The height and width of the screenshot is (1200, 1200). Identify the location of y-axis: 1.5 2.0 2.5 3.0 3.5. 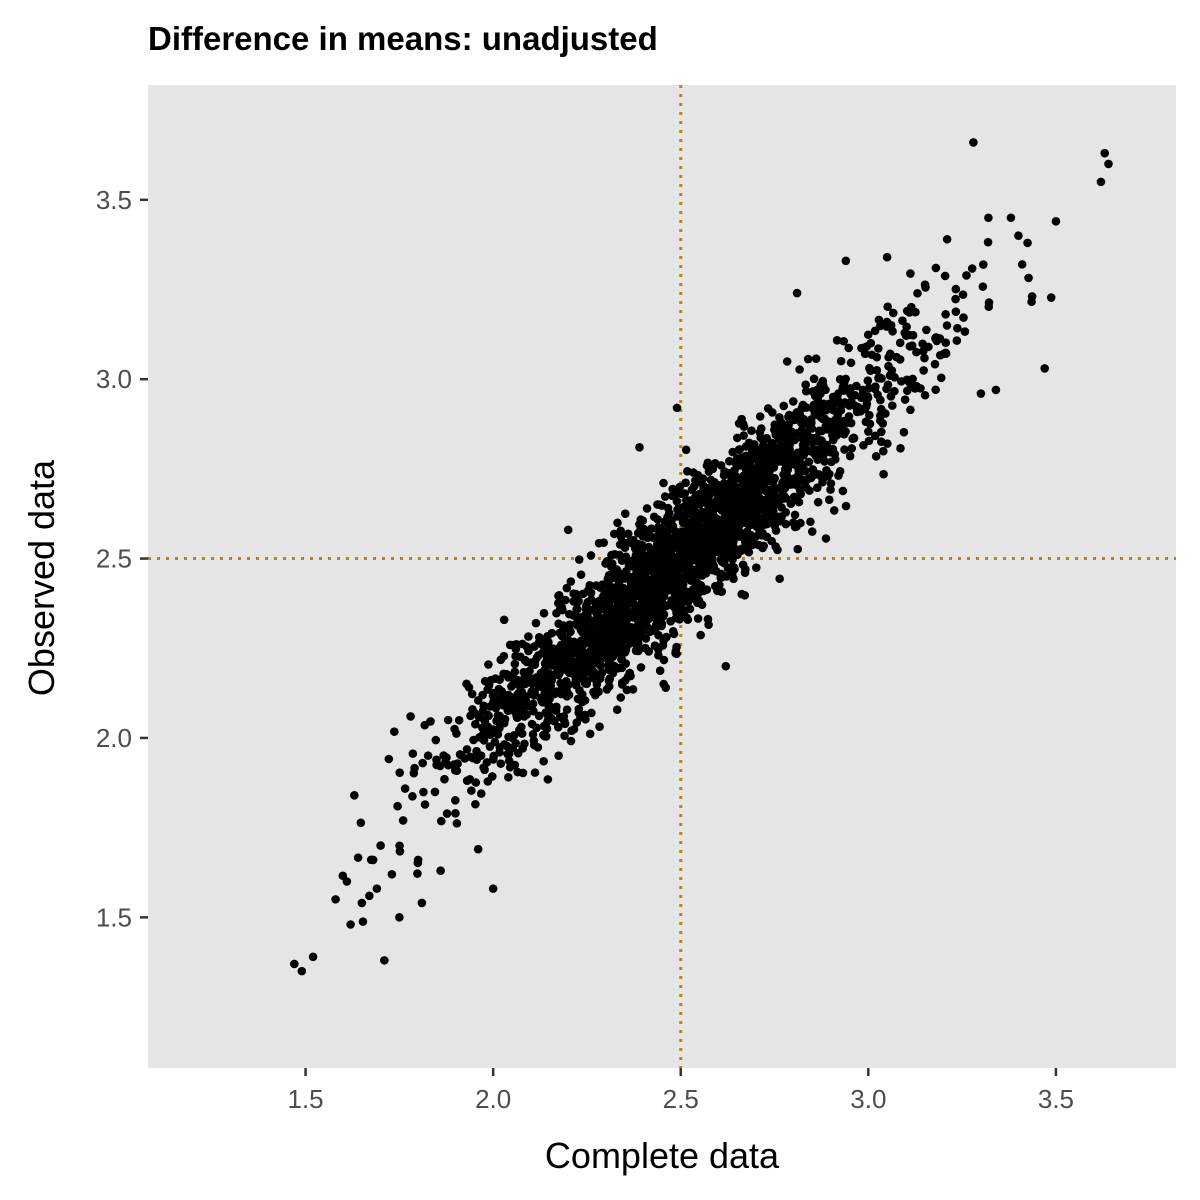
(122, 558).